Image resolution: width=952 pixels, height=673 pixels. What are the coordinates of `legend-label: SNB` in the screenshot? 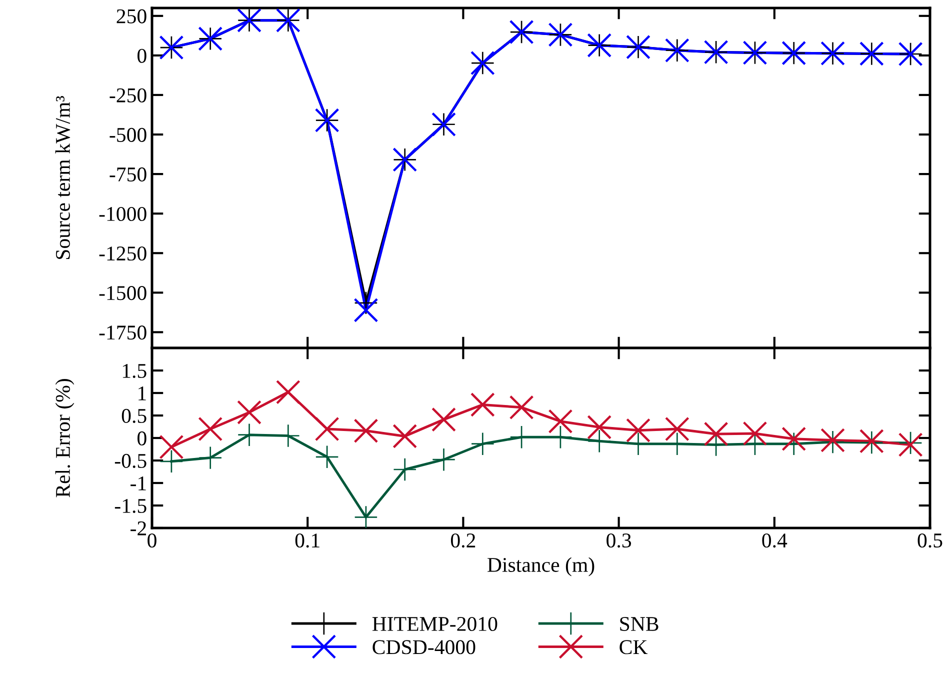 It's located at (639, 623).